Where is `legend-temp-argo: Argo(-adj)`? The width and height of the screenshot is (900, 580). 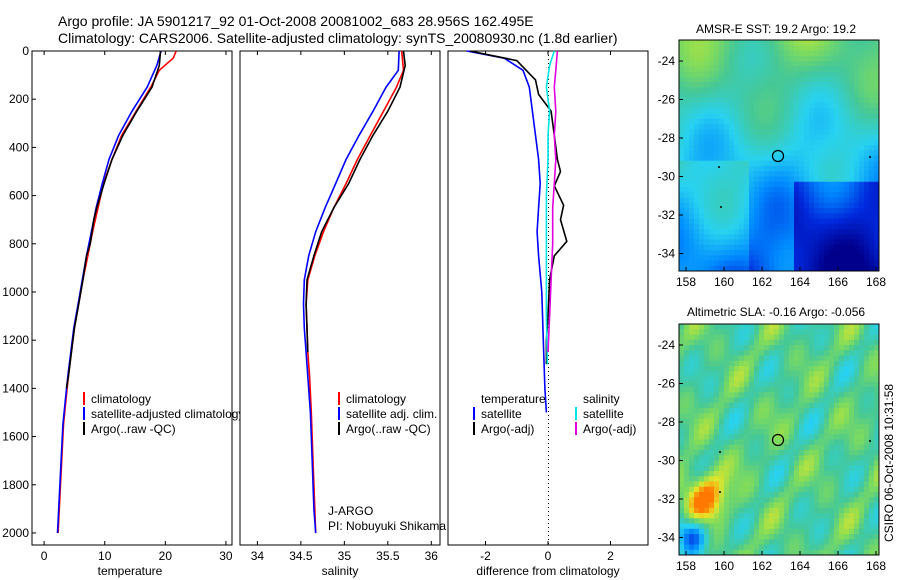 legend-temp-argo: Argo(-adj) is located at coordinates (507, 429).